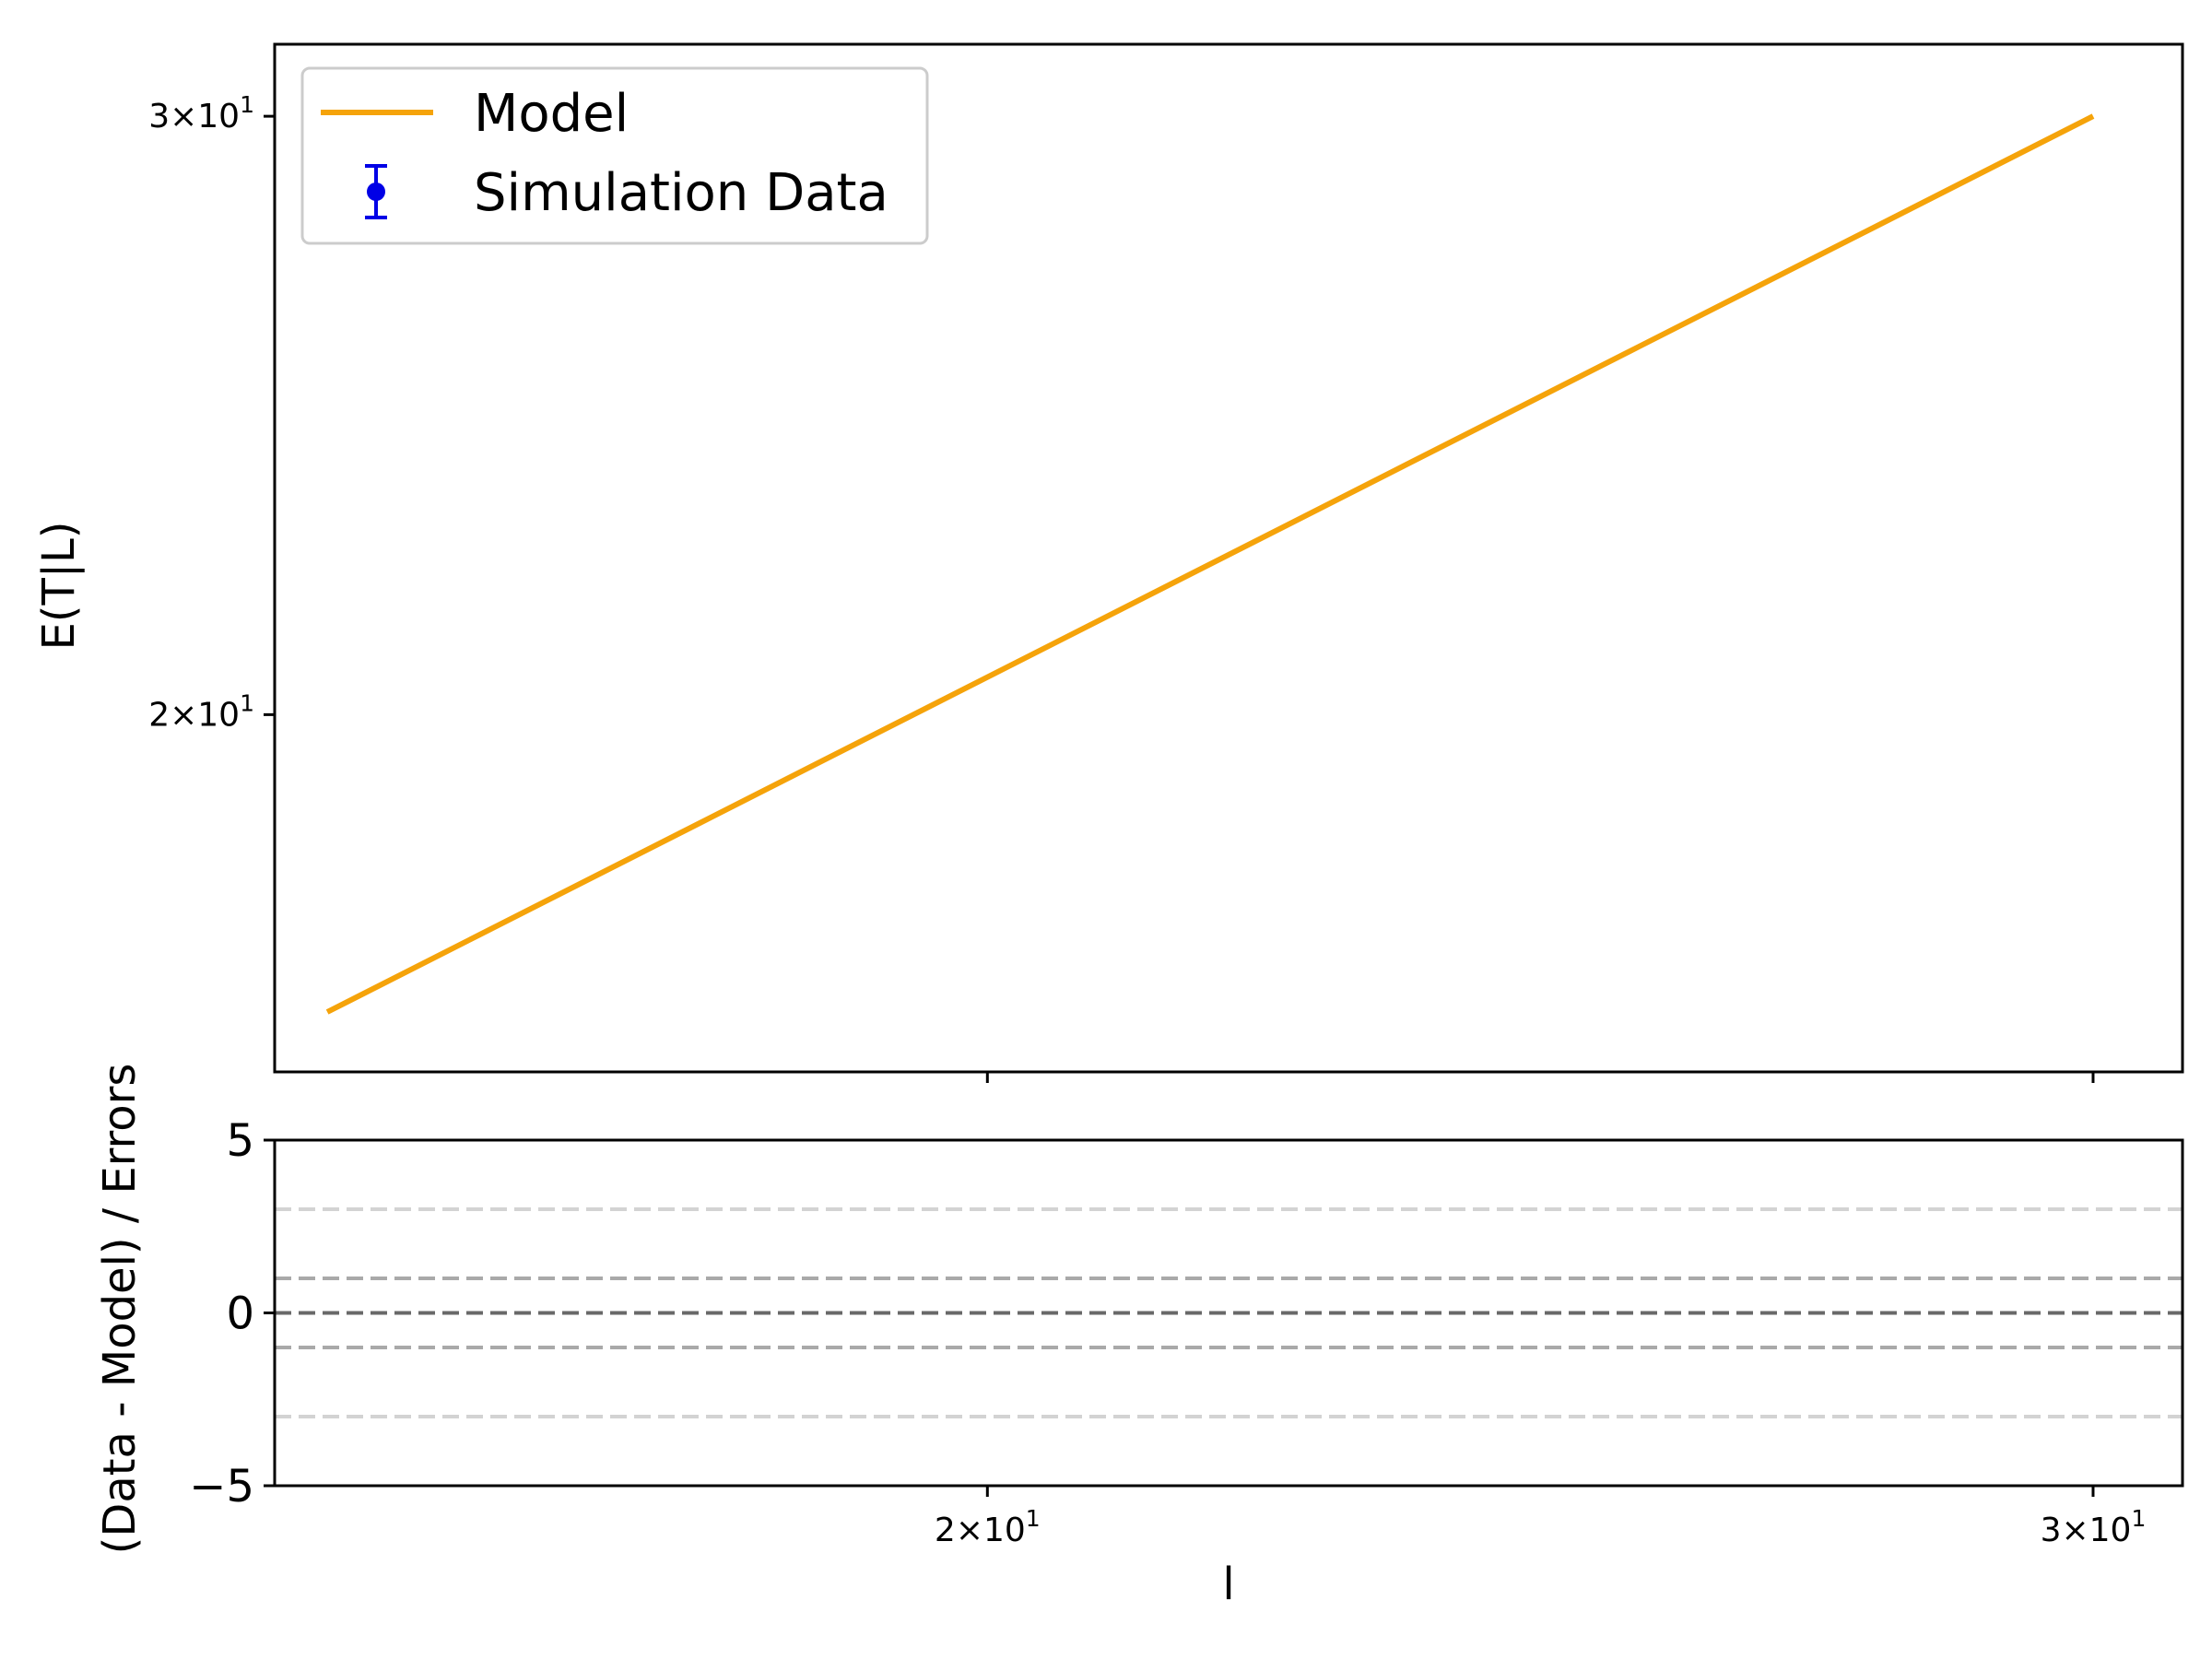  Describe the element at coordinates (1540, 1517) in the screenshot. I see `residual-plot-x-ticks: 2×10¹ 3×10¹` at that location.